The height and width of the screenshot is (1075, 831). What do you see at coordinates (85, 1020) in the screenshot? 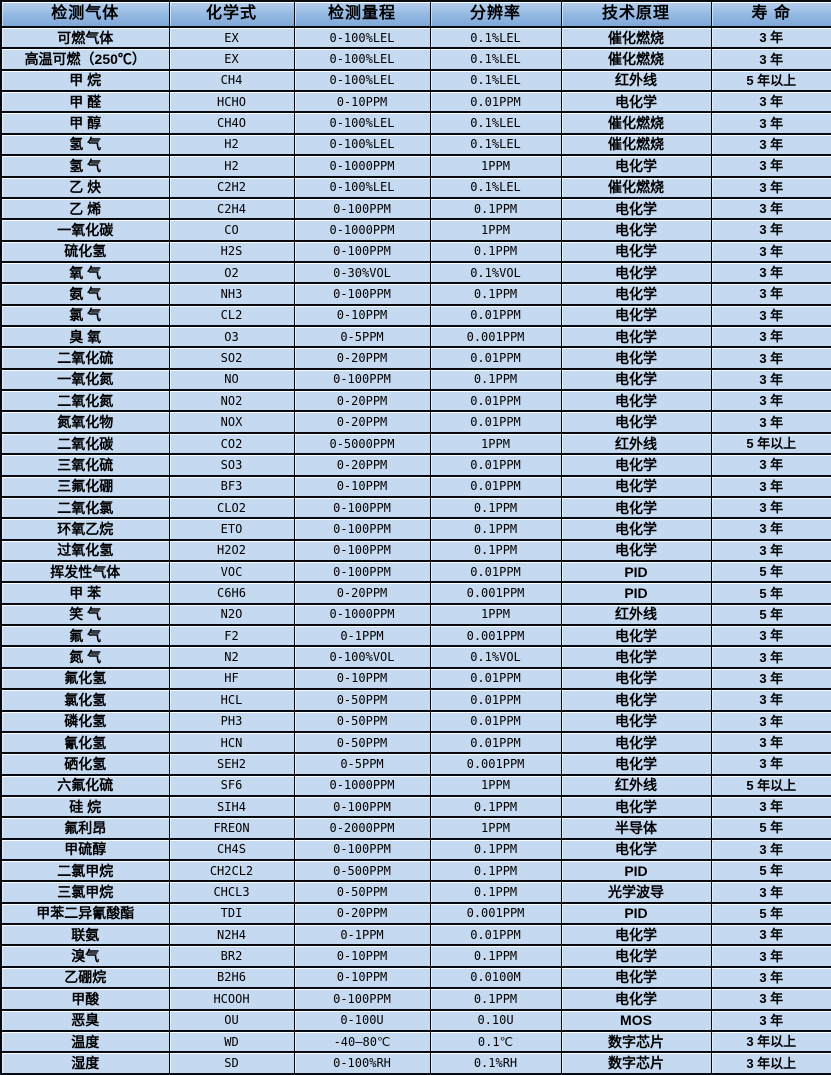
I see `cell-gas-name: 恶臭` at bounding box center [85, 1020].